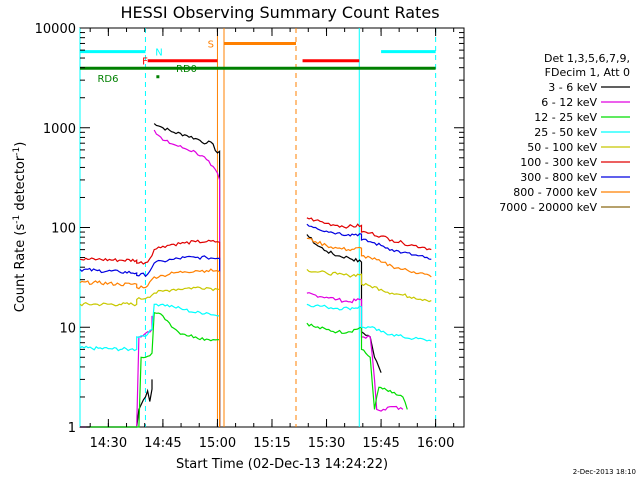 This screenshot has width=640, height=484. I want to click on legend-label-1: 6 - 12 keV, so click(569, 102).